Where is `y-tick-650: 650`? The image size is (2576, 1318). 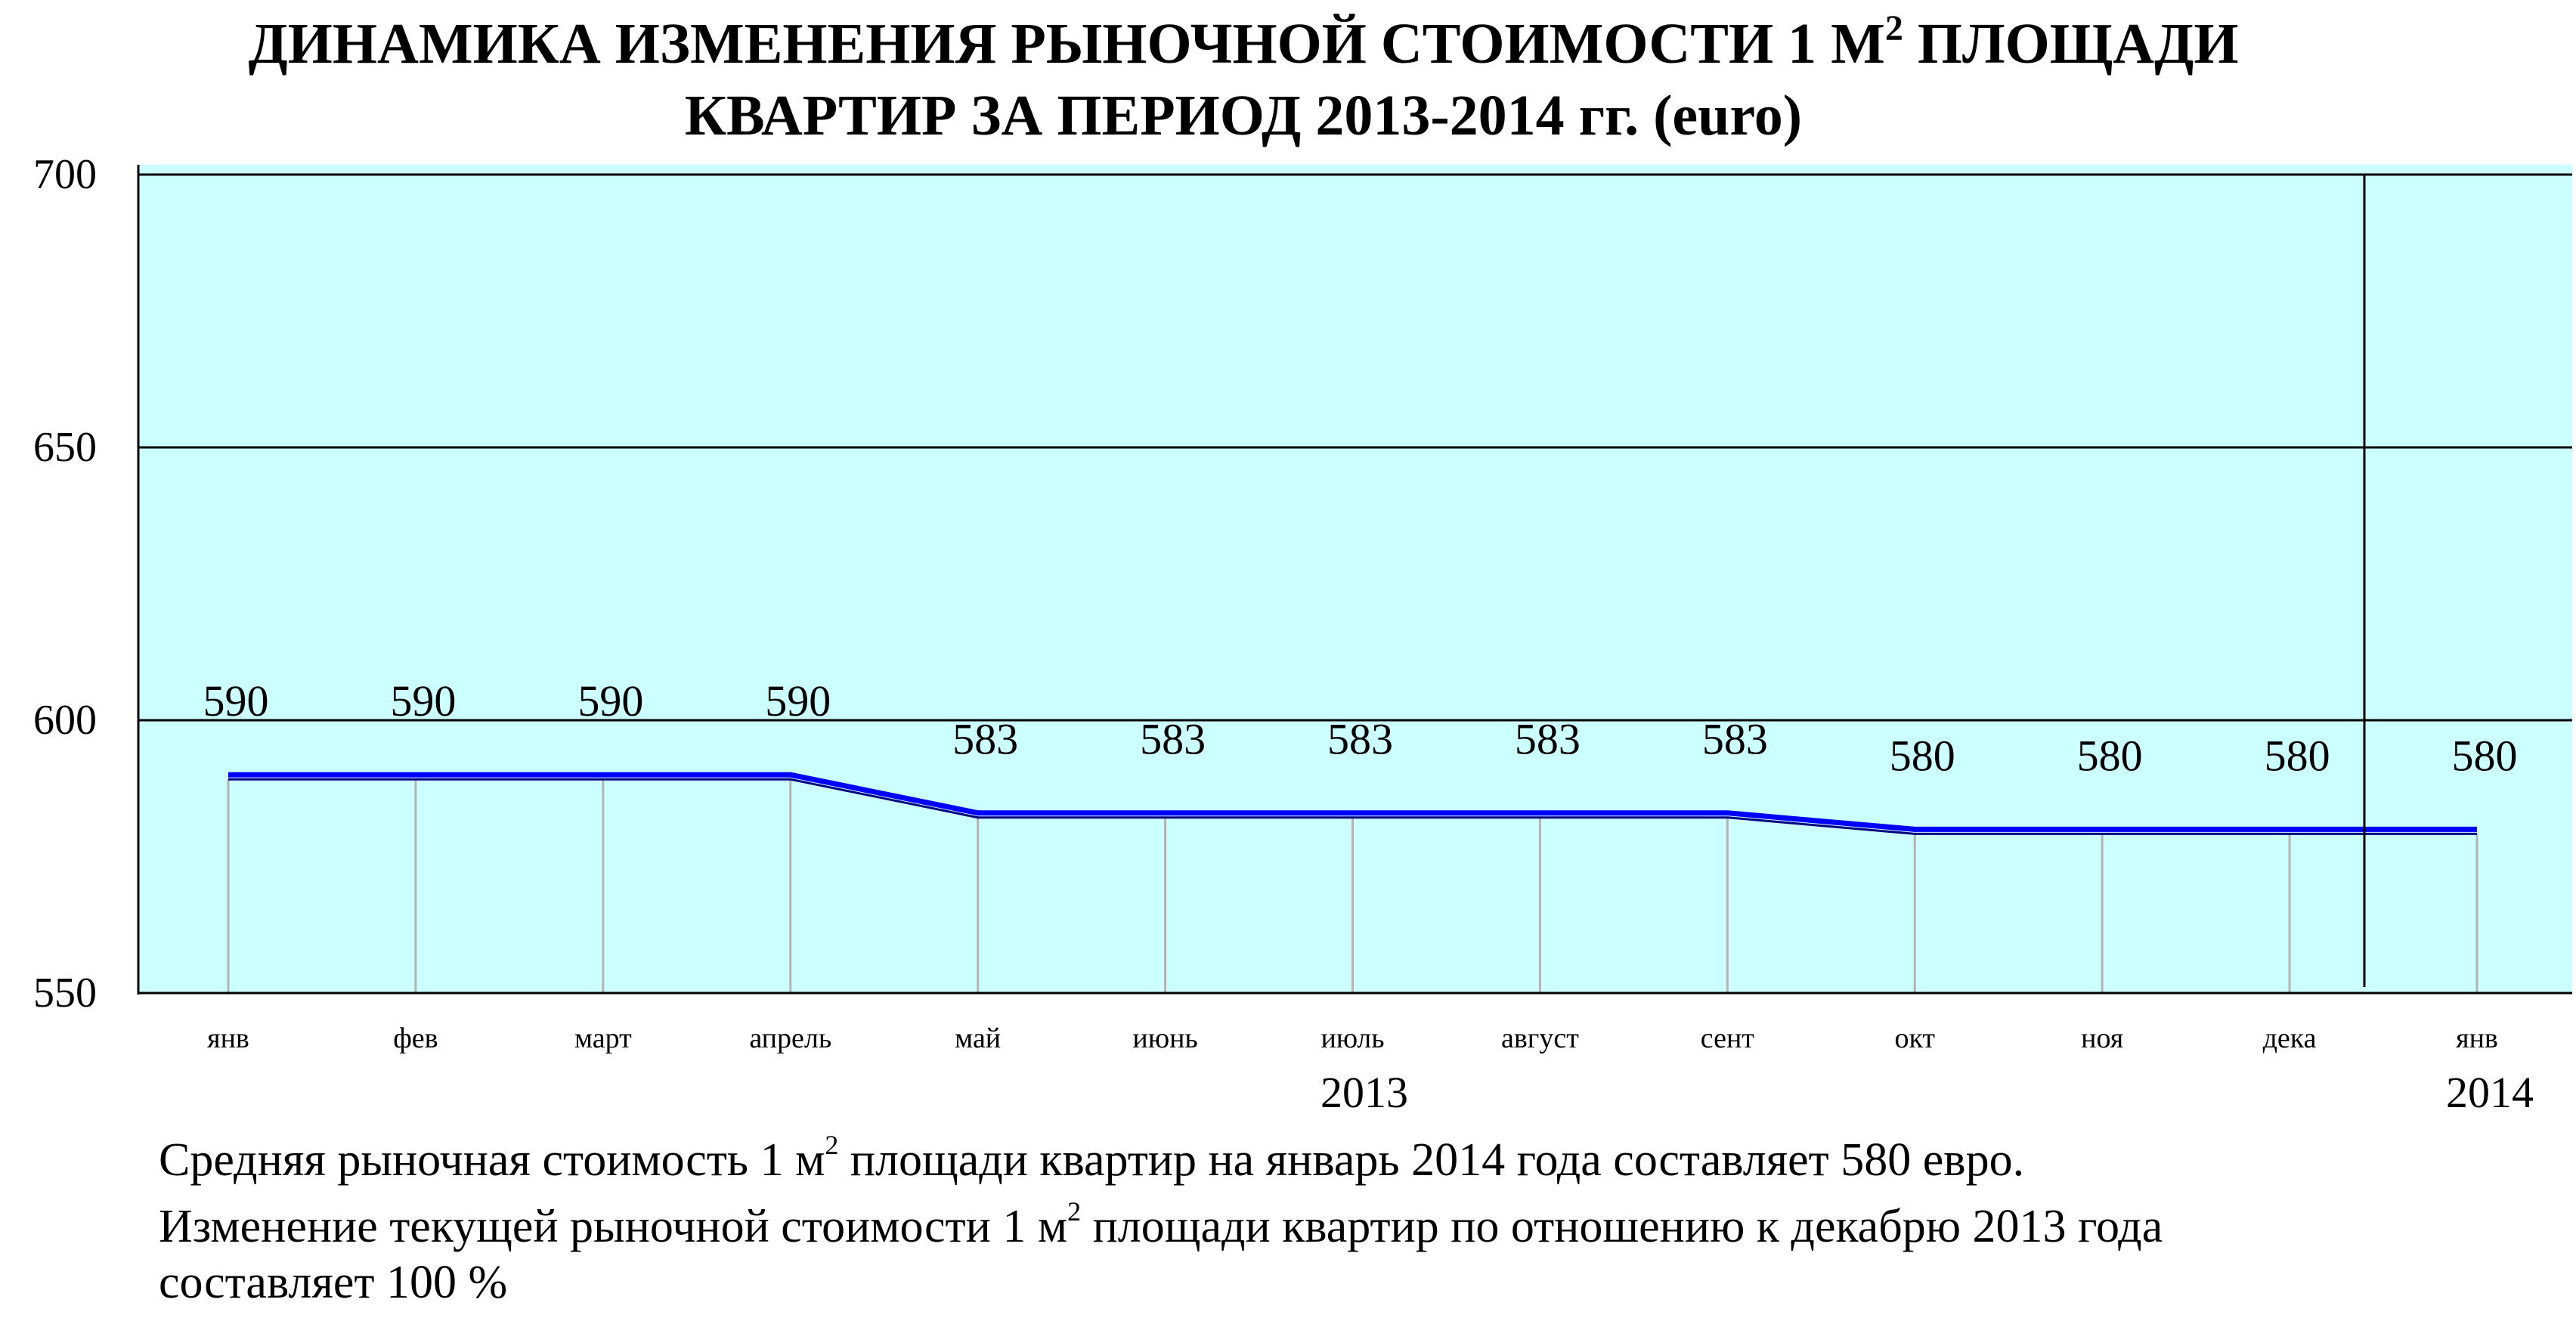
y-tick-650: 650 is located at coordinates (65, 448).